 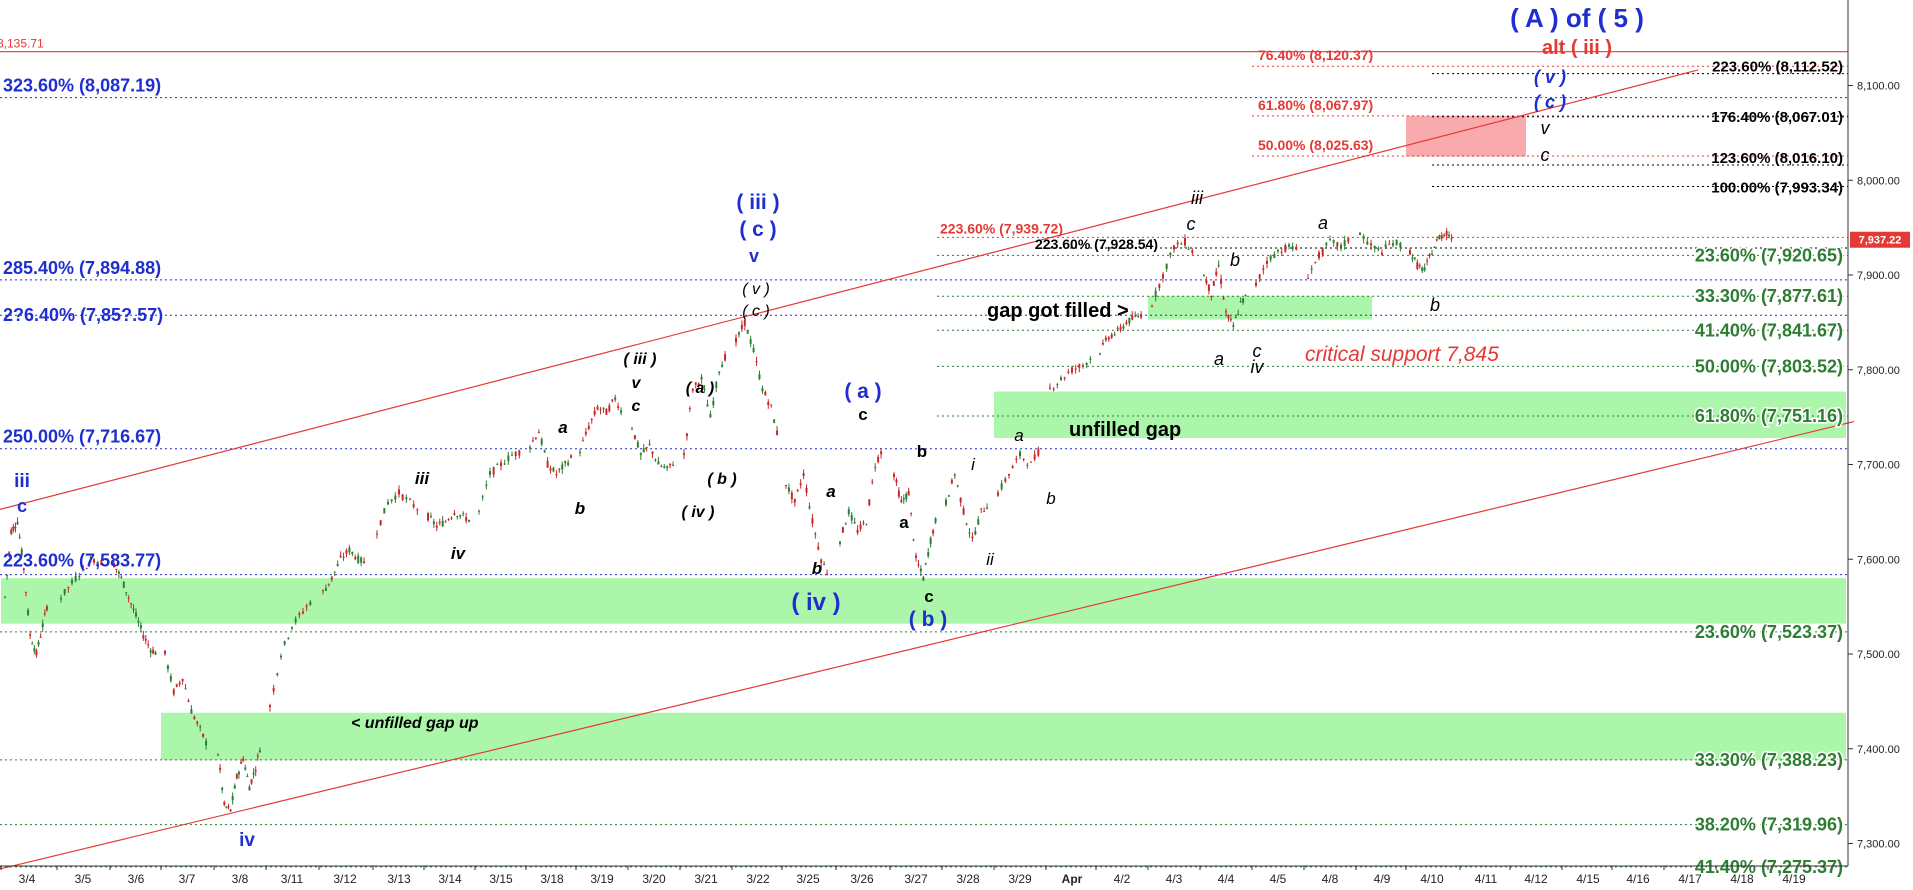 What do you see at coordinates (247, 840) in the screenshot?
I see `wave-label: iv` at bounding box center [247, 840].